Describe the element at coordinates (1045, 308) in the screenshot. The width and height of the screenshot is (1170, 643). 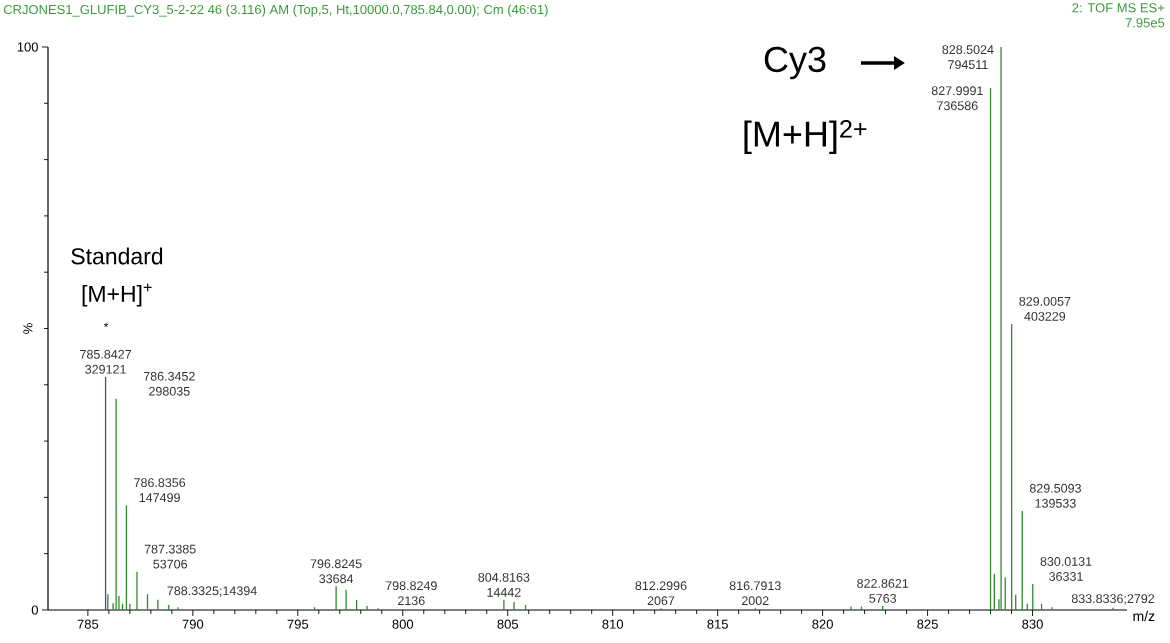
I see `annotation: 829.0057 403229` at that location.